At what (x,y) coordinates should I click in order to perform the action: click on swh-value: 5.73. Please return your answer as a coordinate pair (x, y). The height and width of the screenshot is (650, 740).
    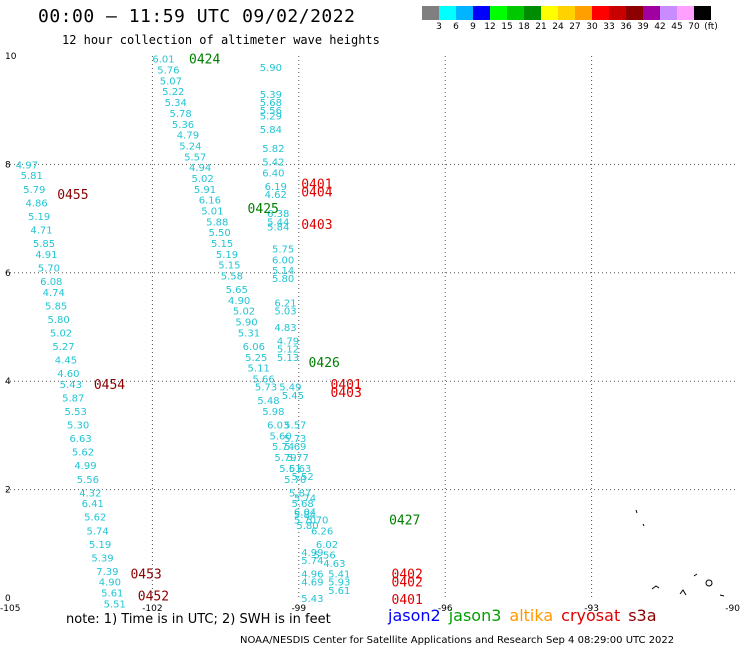
    Looking at the image, I should click on (295, 439).